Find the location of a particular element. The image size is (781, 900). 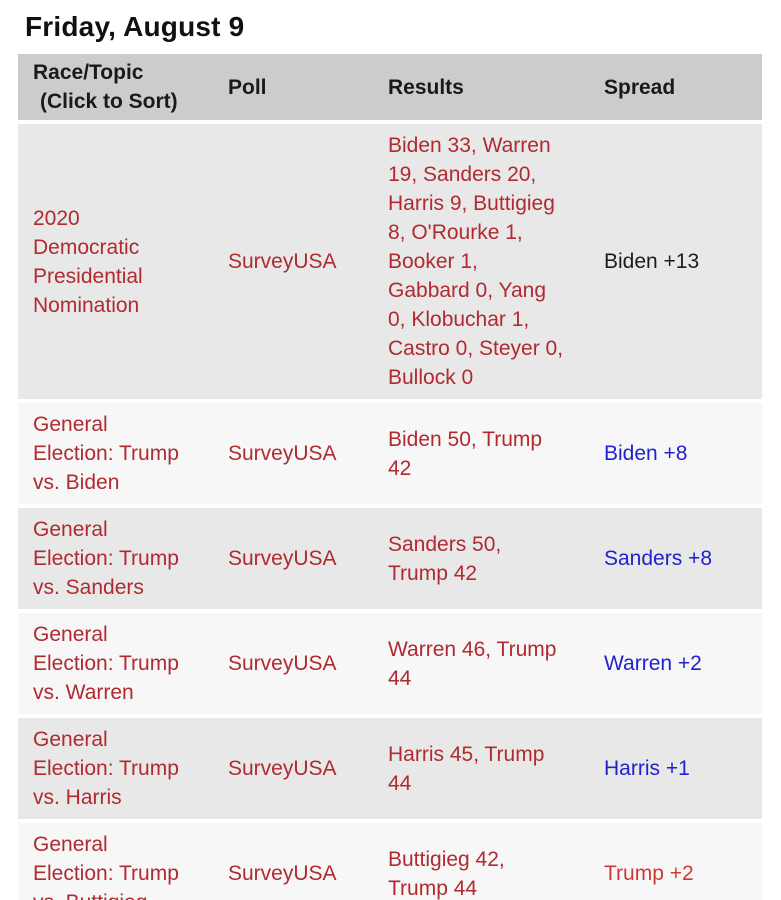

spread-value: Warren +2 is located at coordinates (653, 663).